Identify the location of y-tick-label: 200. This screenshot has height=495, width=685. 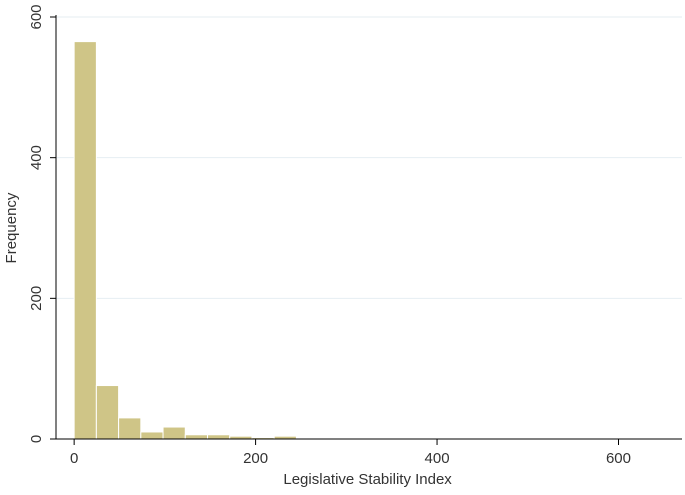
(36, 298).